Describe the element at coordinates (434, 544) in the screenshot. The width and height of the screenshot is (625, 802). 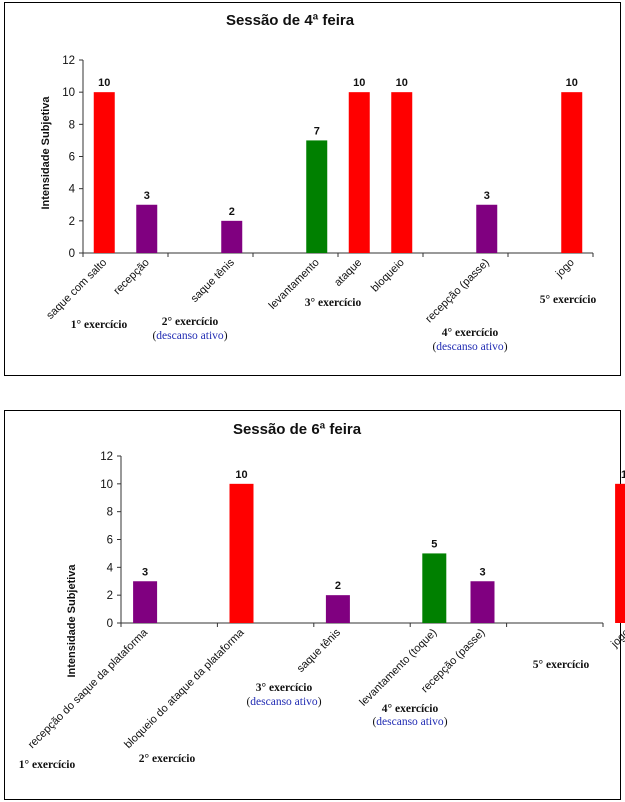
I see `bar-value-label: 5` at that location.